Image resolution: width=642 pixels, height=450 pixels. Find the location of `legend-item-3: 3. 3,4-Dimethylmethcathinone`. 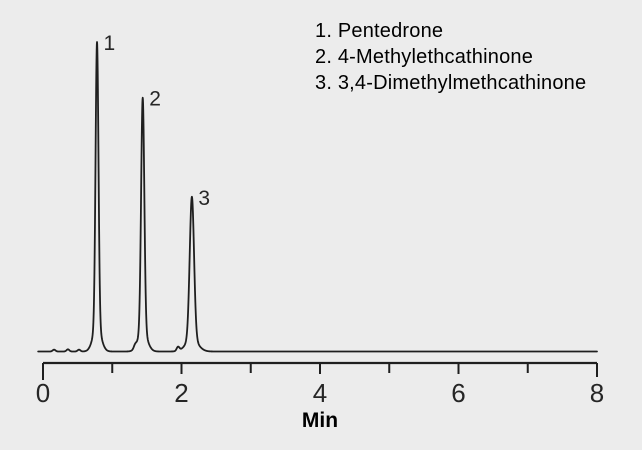

legend-item-3: 3. 3,4-Dimethylmethcathinone is located at coordinates (451, 83).